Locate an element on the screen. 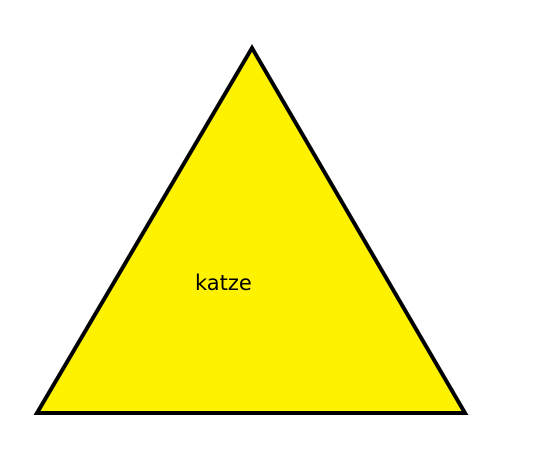 The width and height of the screenshot is (540, 465). triangle-label: katze is located at coordinates (223, 283).